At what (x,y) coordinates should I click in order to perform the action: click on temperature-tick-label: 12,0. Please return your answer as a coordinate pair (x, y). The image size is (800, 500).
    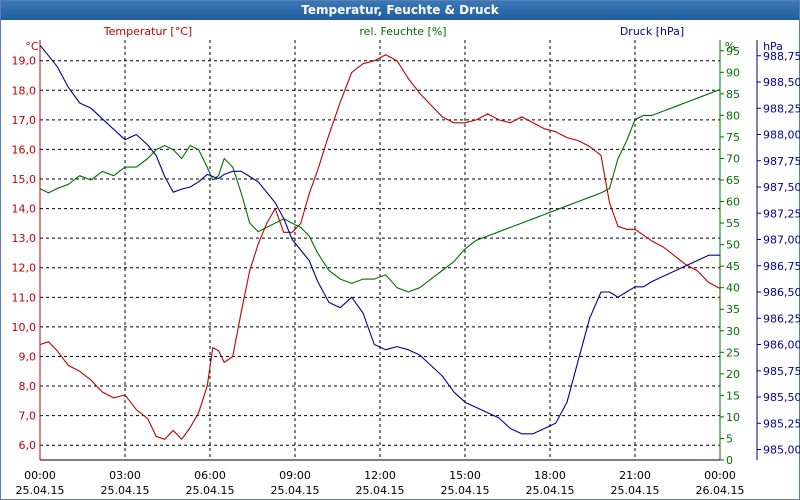
    Looking at the image, I should click on (24, 268).